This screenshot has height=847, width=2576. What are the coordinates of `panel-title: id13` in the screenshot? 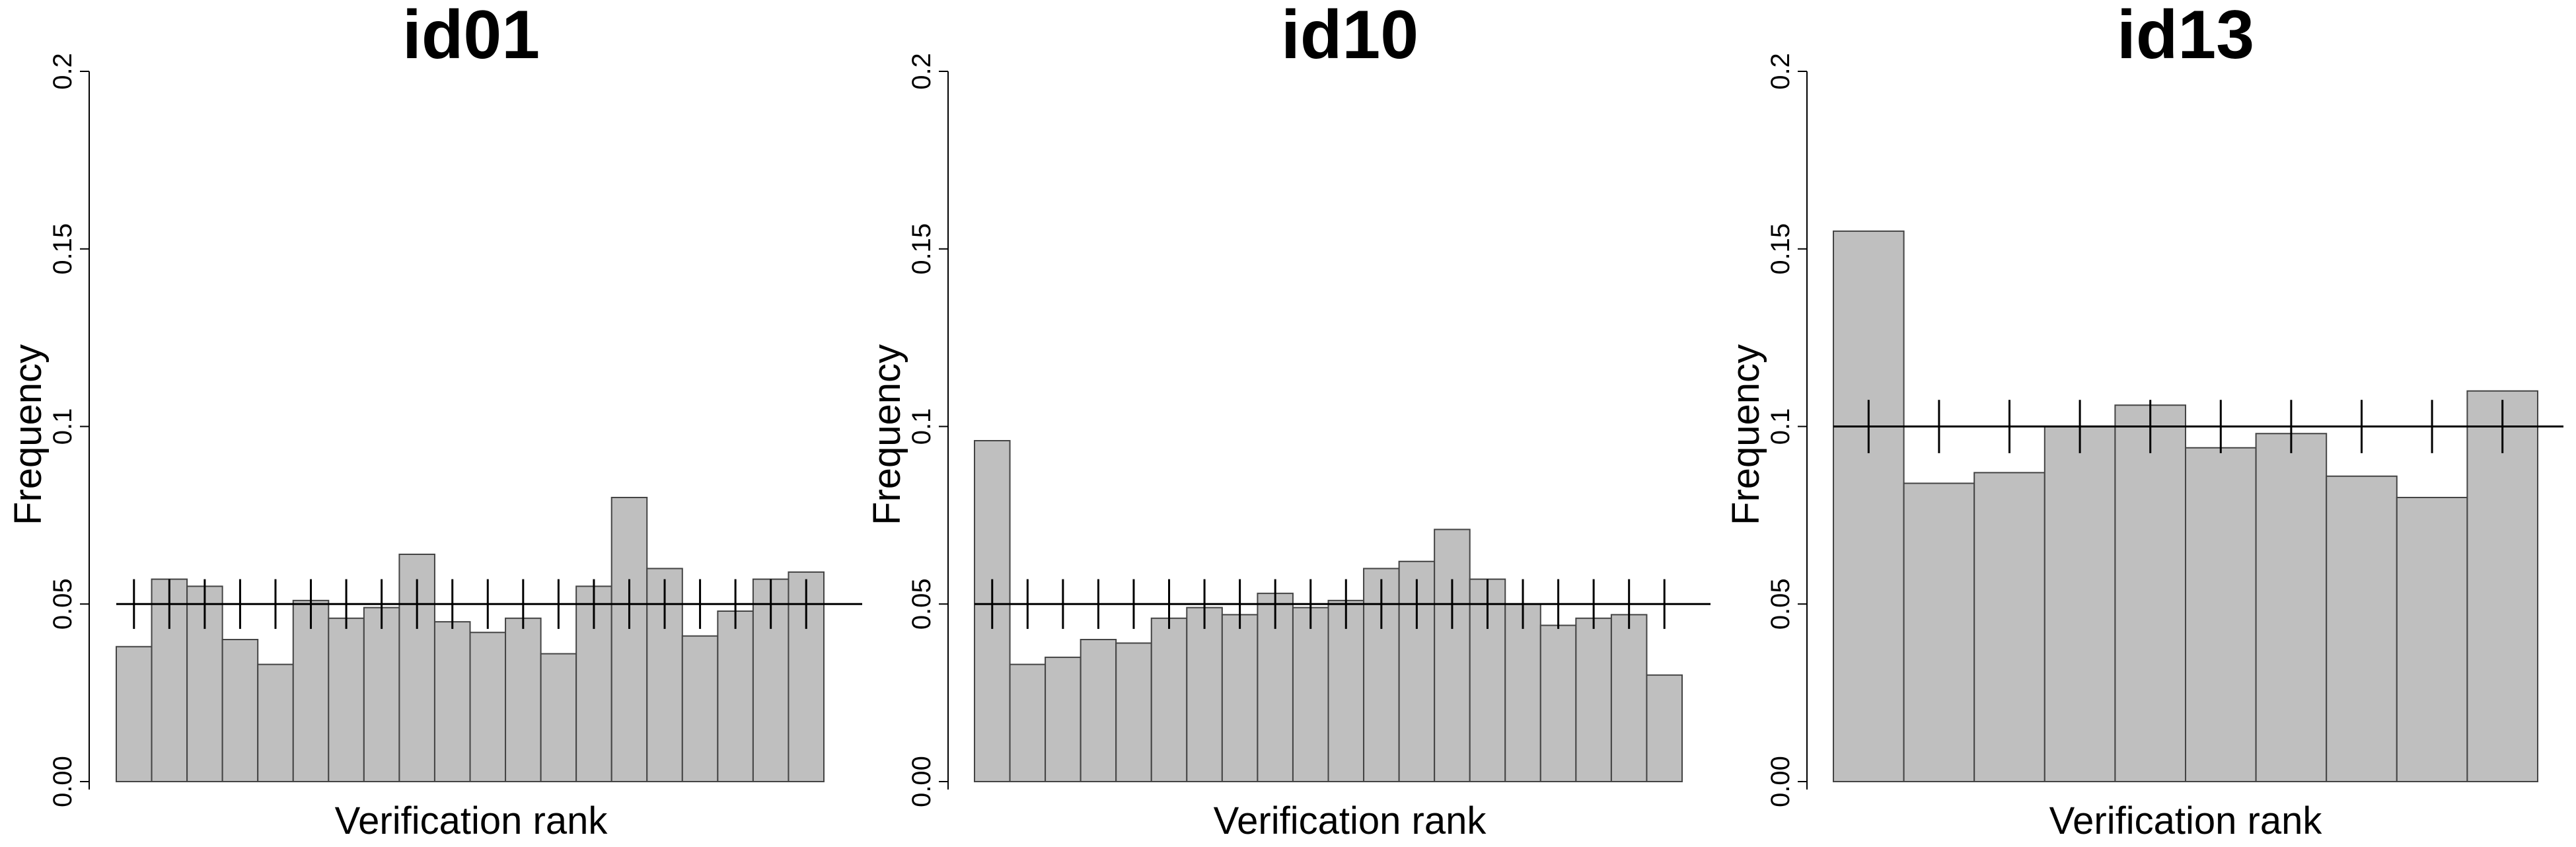 It's located at (2185, 36).